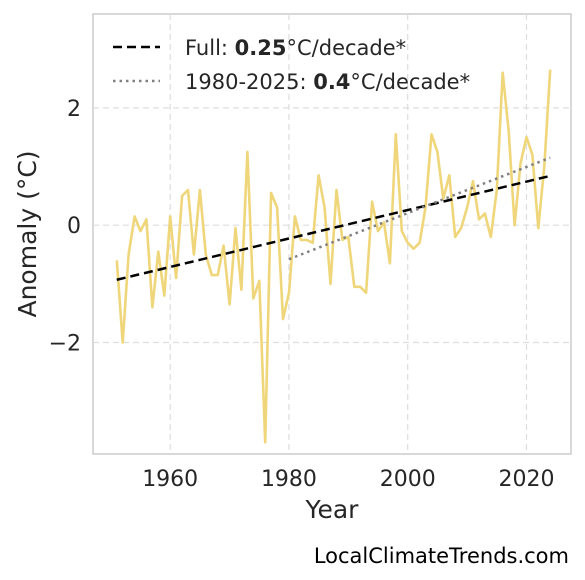 Image resolution: width=585 pixels, height=580 pixels. What do you see at coordinates (74, 226) in the screenshot?
I see `y-tick-label: 0` at bounding box center [74, 226].